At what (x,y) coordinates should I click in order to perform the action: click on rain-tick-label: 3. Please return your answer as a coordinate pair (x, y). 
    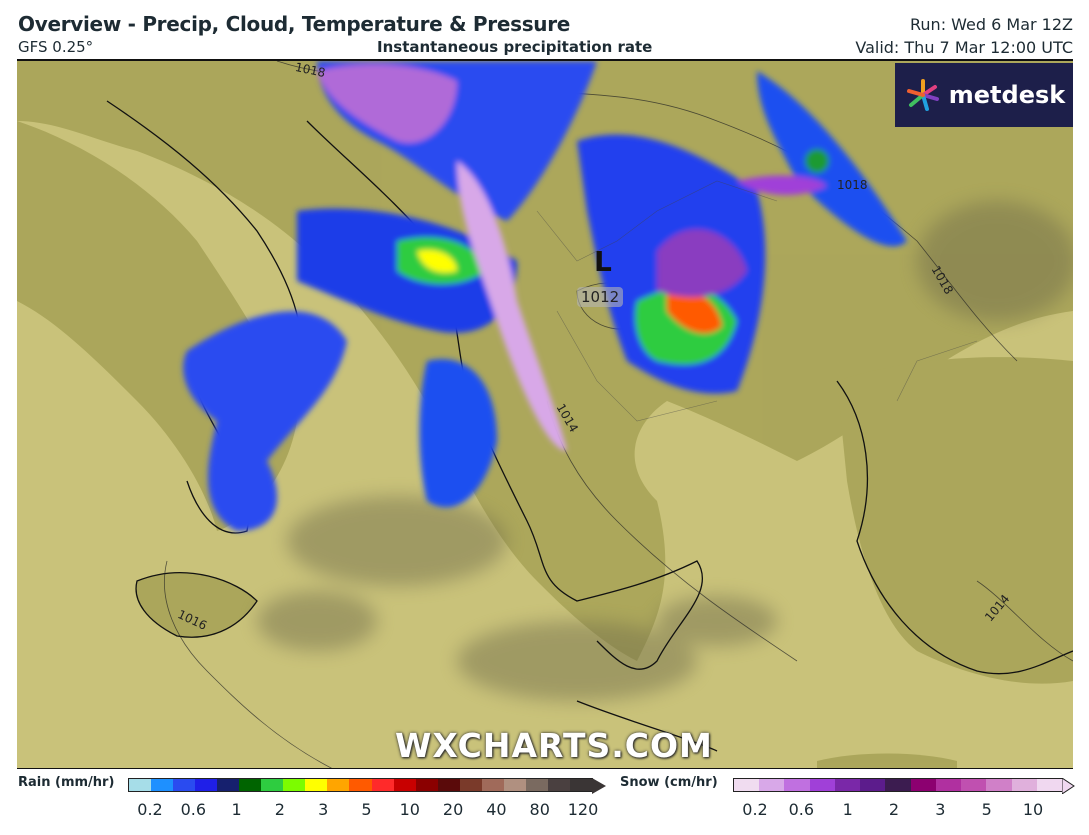
    Looking at the image, I should click on (323, 809).